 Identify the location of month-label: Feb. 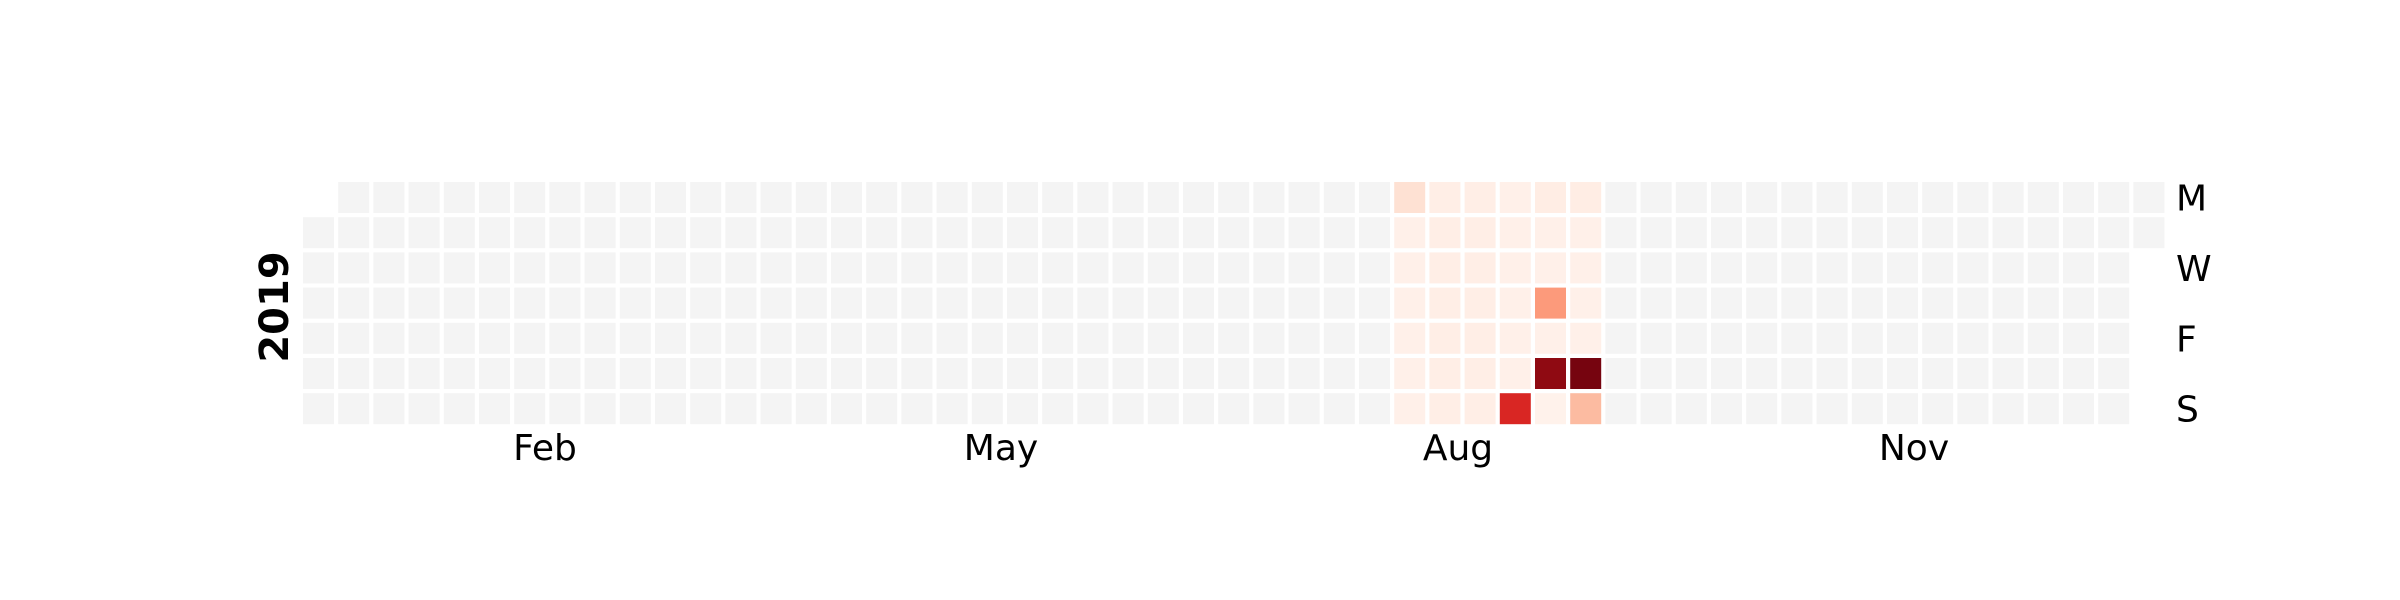
(545, 448).